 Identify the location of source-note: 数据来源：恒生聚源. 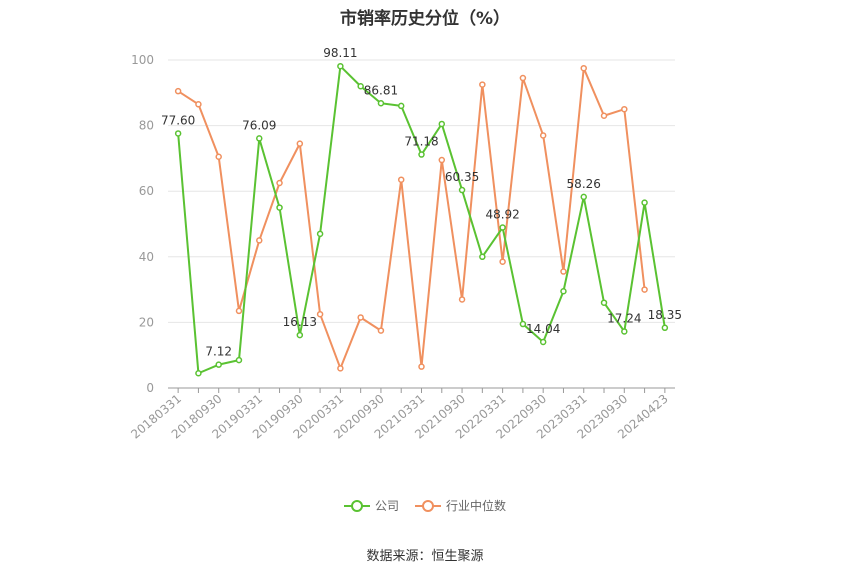
(425, 556).